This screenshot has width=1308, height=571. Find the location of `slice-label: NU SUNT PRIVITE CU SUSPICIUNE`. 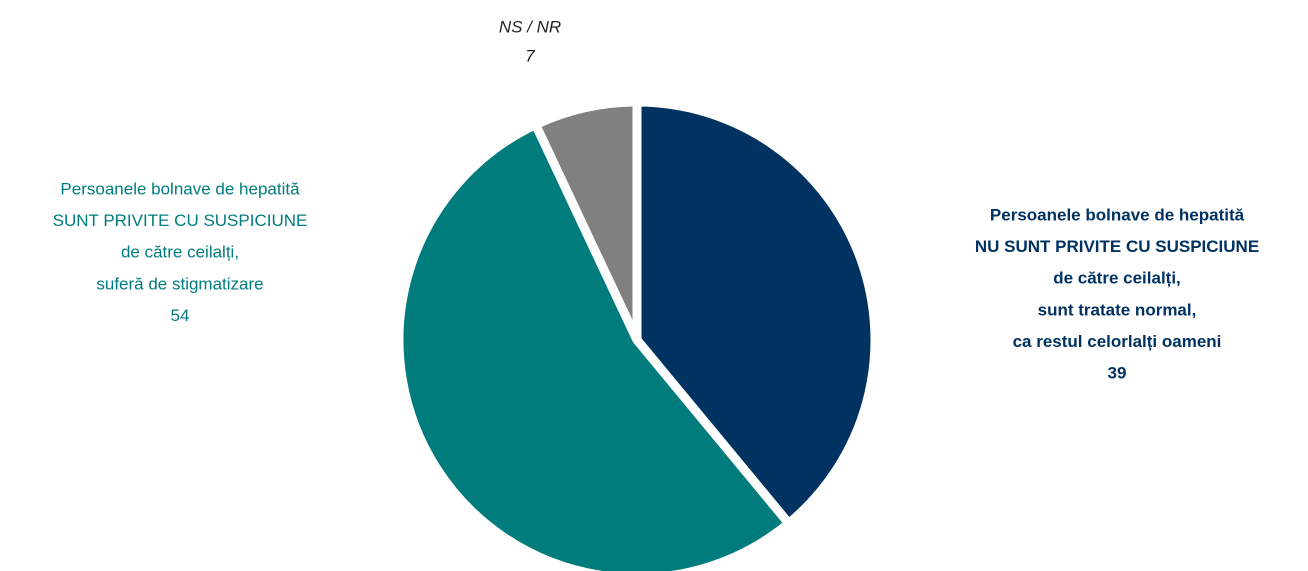

slice-label: NU SUNT PRIVITE CU SUSPICIUNE is located at coordinates (1117, 246).